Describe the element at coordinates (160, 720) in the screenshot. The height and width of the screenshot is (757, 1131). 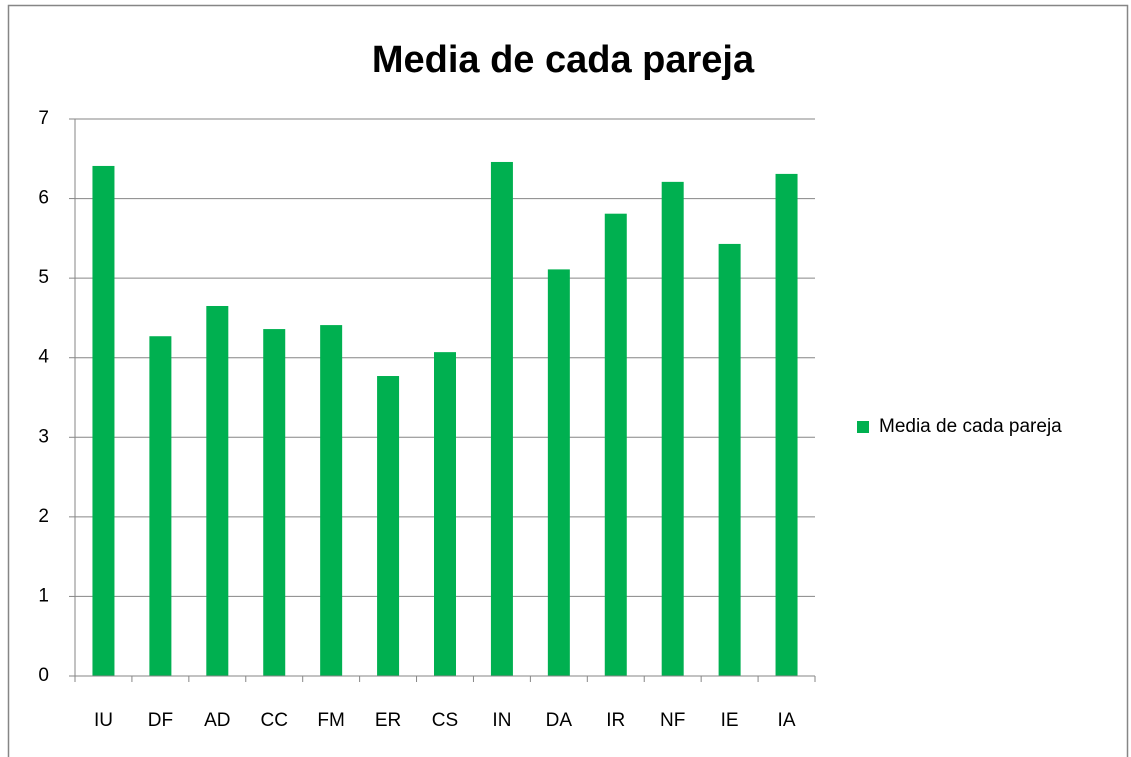
I see `x-tick-label: DF` at that location.